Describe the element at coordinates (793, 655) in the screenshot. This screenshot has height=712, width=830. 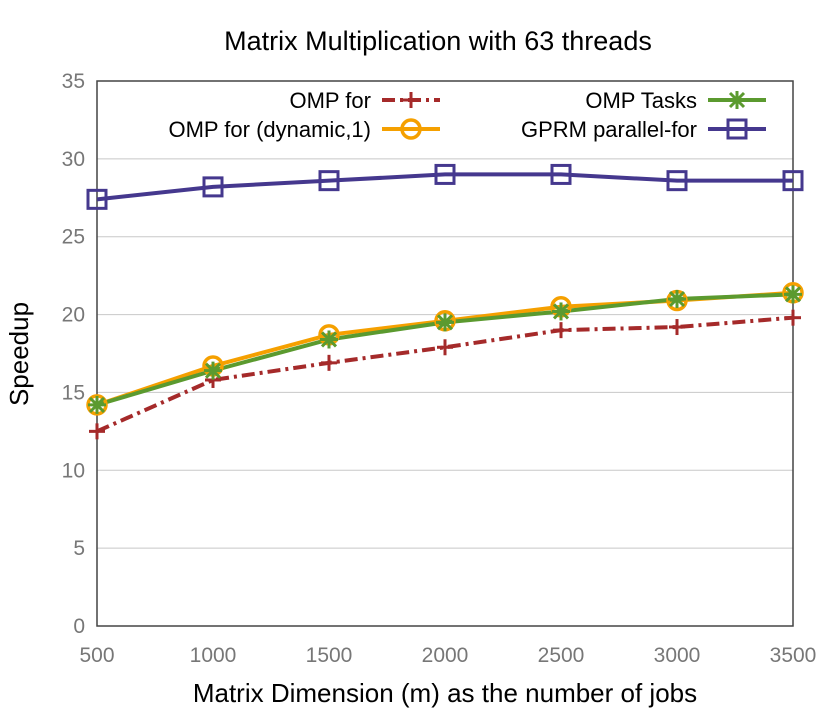
I see `x-tick-label: 3500` at that location.